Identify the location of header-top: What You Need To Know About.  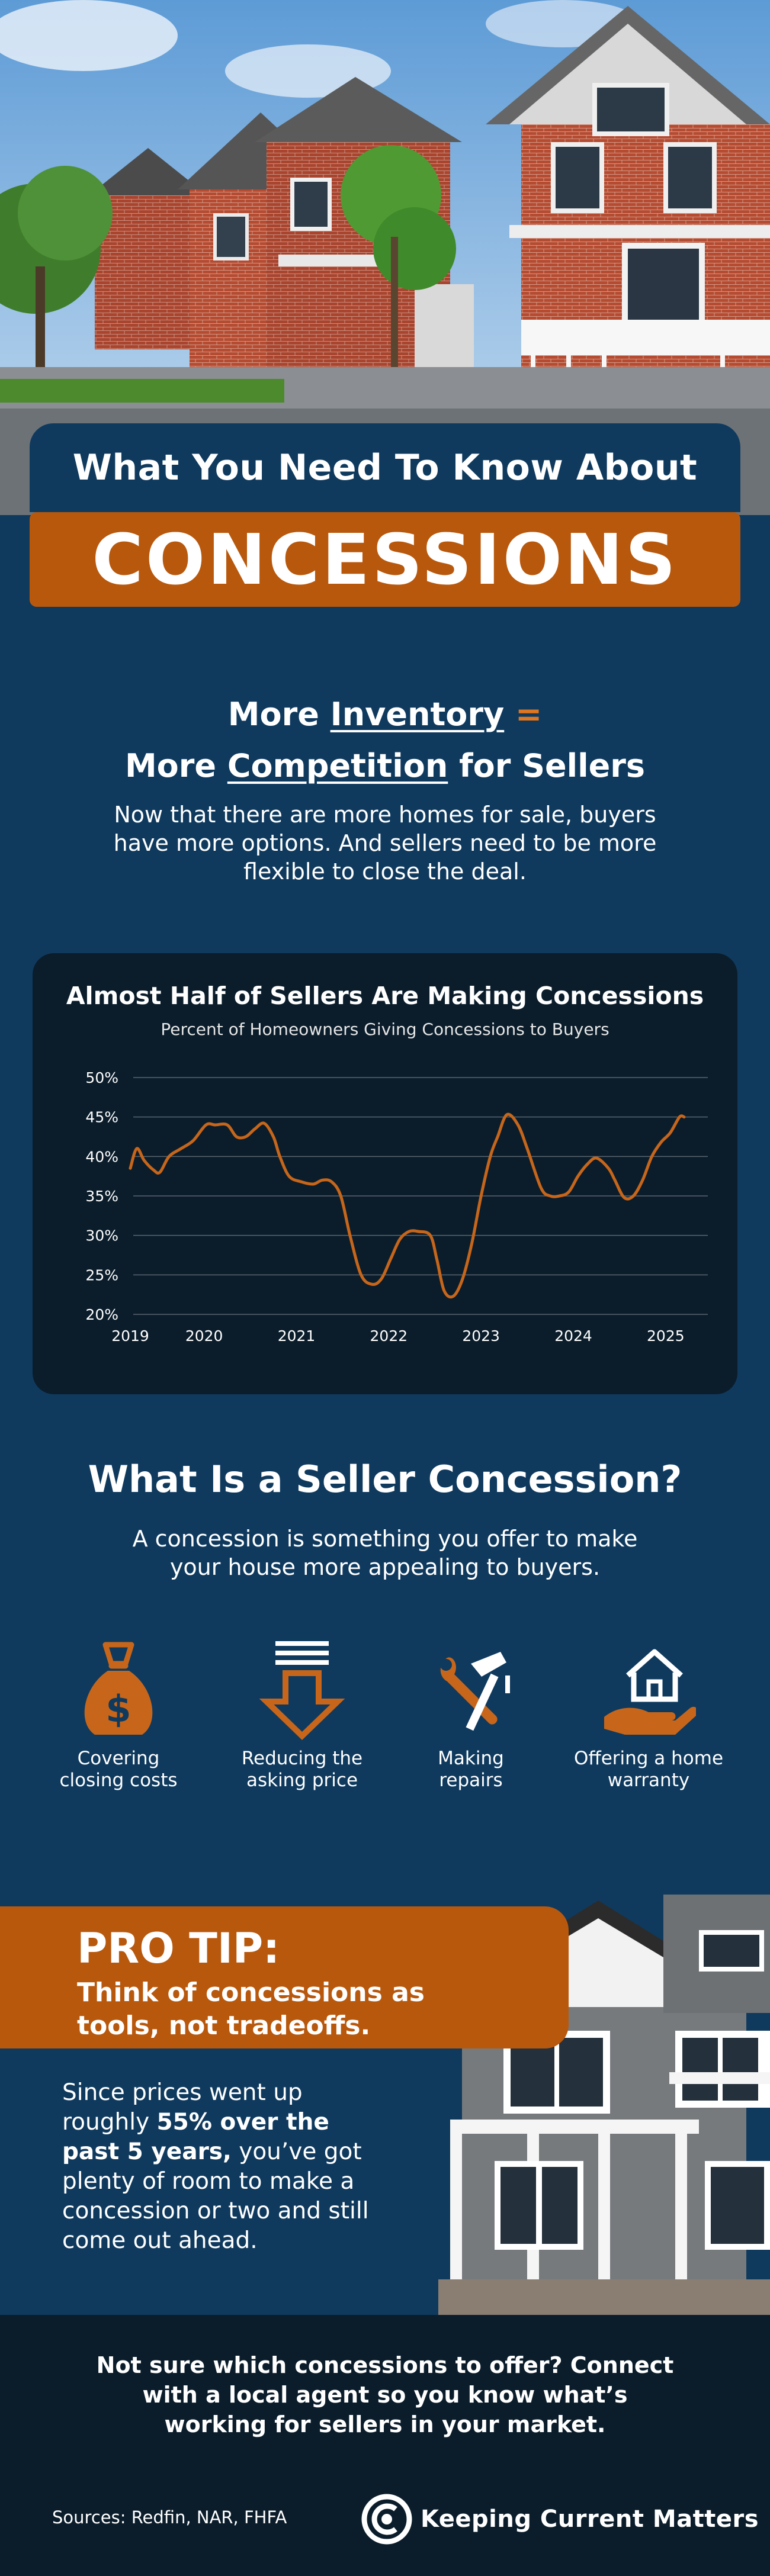
(385, 467).